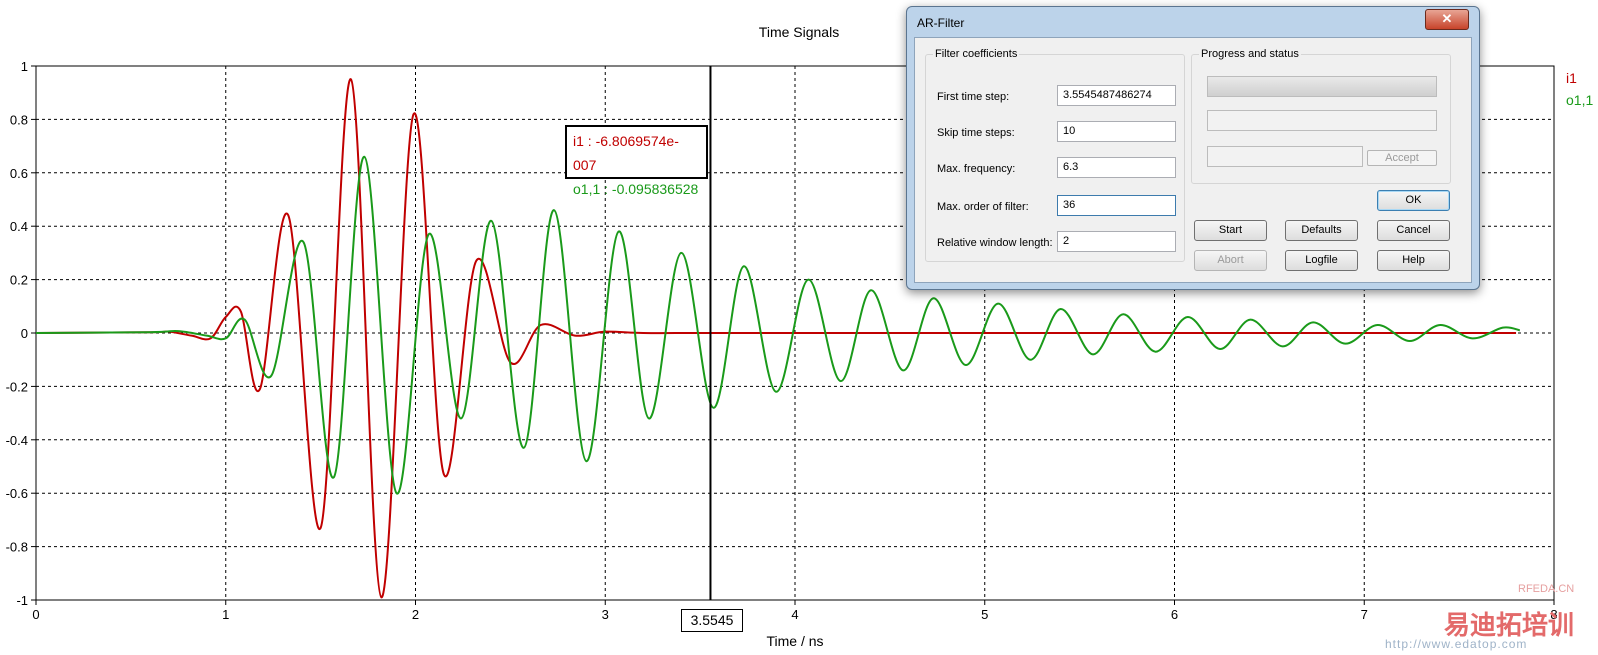  What do you see at coordinates (17, 440) in the screenshot?
I see `y-tick-label: -0.4` at bounding box center [17, 440].